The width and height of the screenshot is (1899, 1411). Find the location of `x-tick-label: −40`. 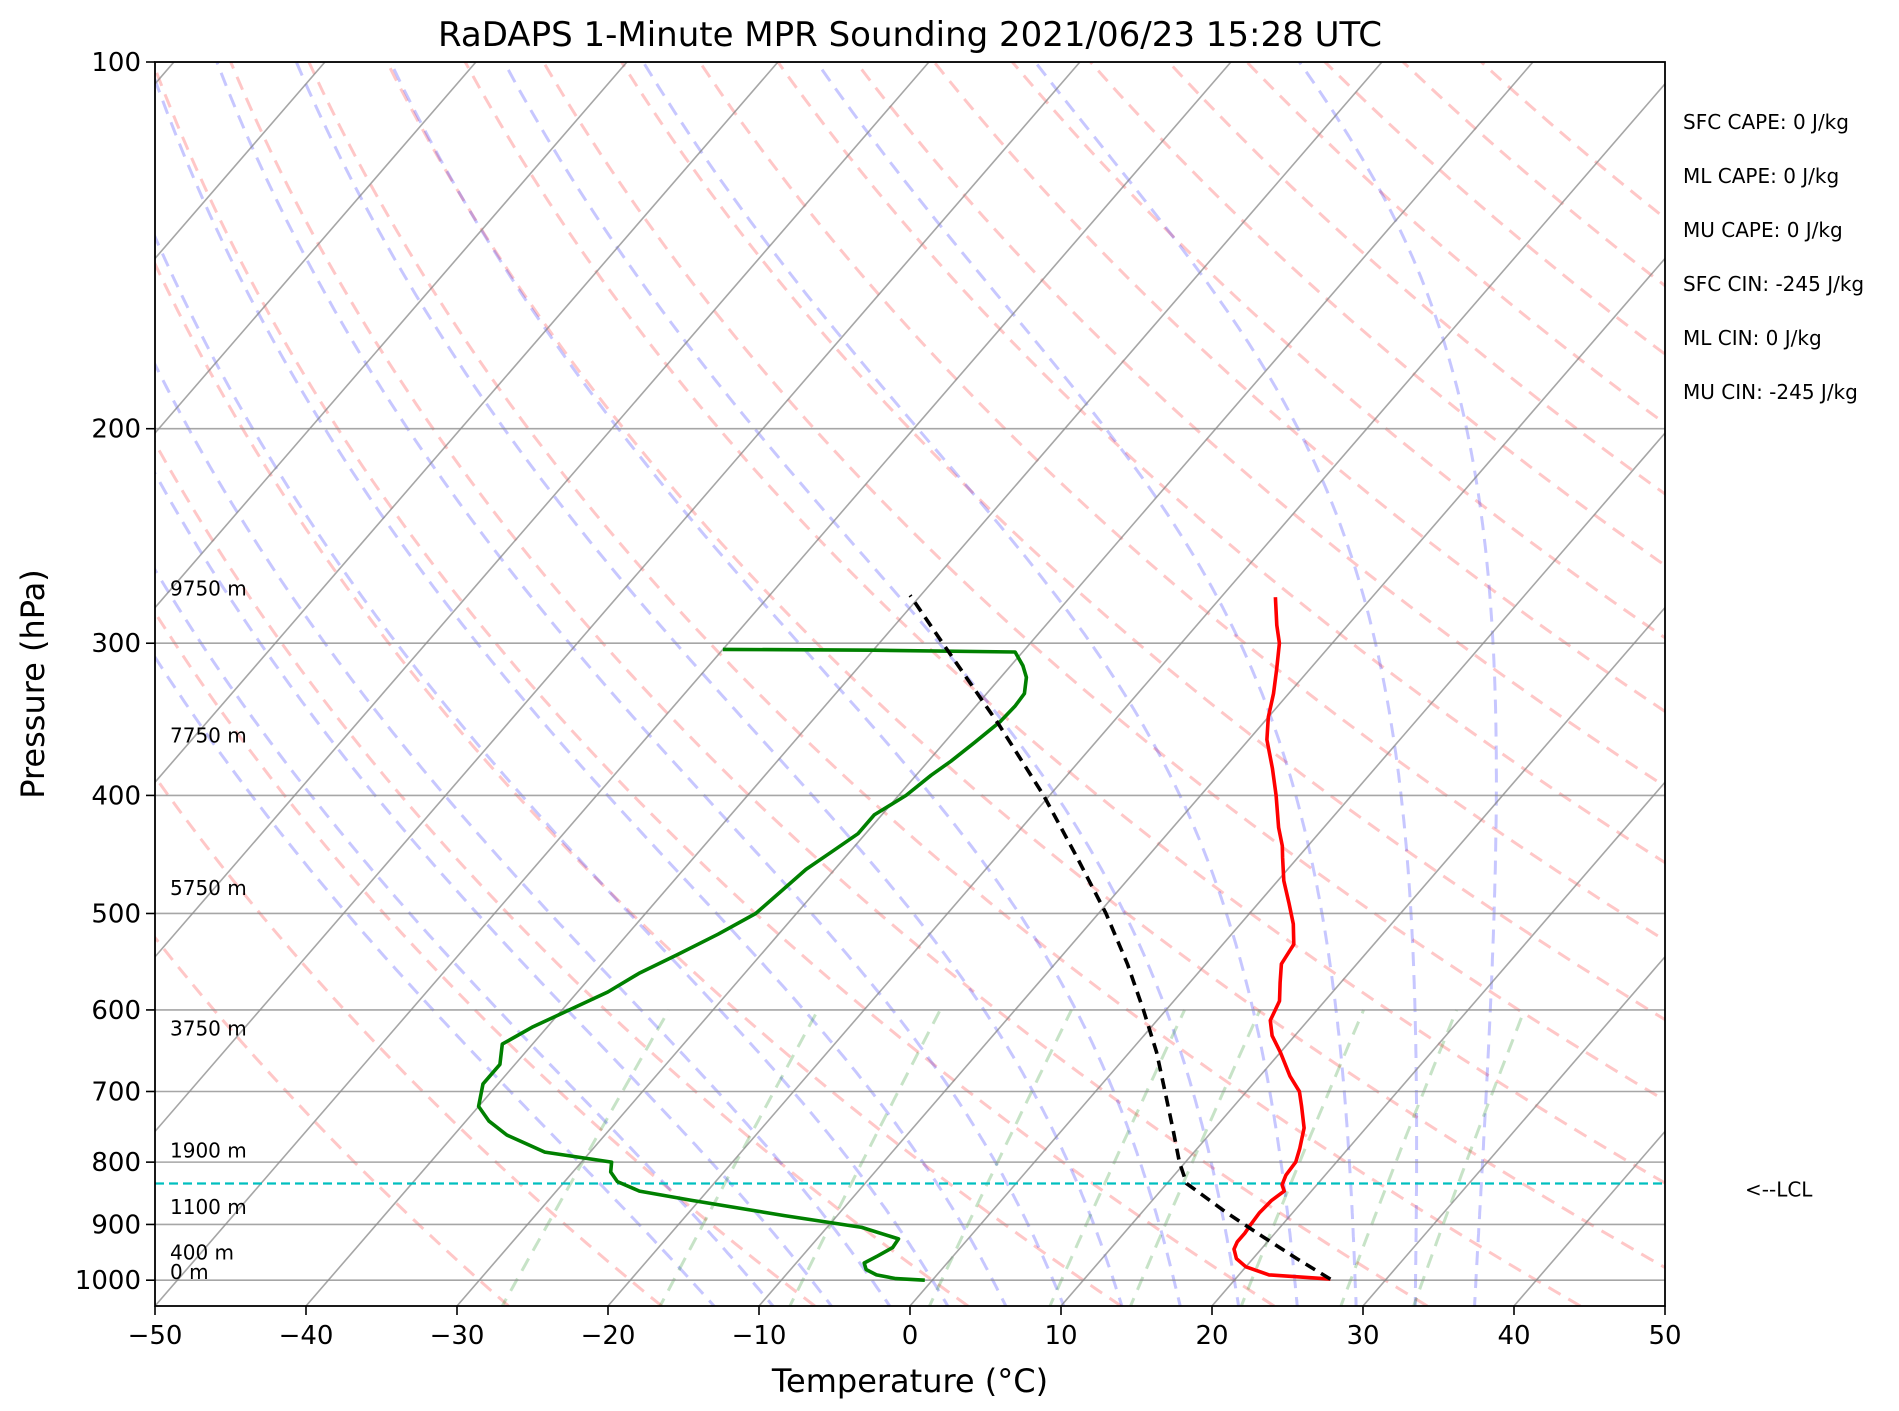

x-tick-label: −40 is located at coordinates (306, 1336).